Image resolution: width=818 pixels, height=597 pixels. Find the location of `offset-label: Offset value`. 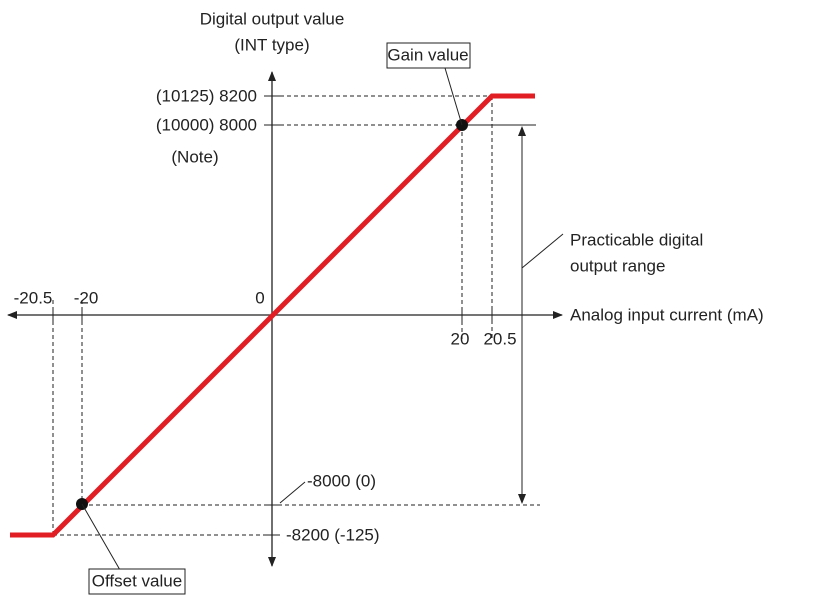

offset-label: Offset value is located at coordinates (137, 580).